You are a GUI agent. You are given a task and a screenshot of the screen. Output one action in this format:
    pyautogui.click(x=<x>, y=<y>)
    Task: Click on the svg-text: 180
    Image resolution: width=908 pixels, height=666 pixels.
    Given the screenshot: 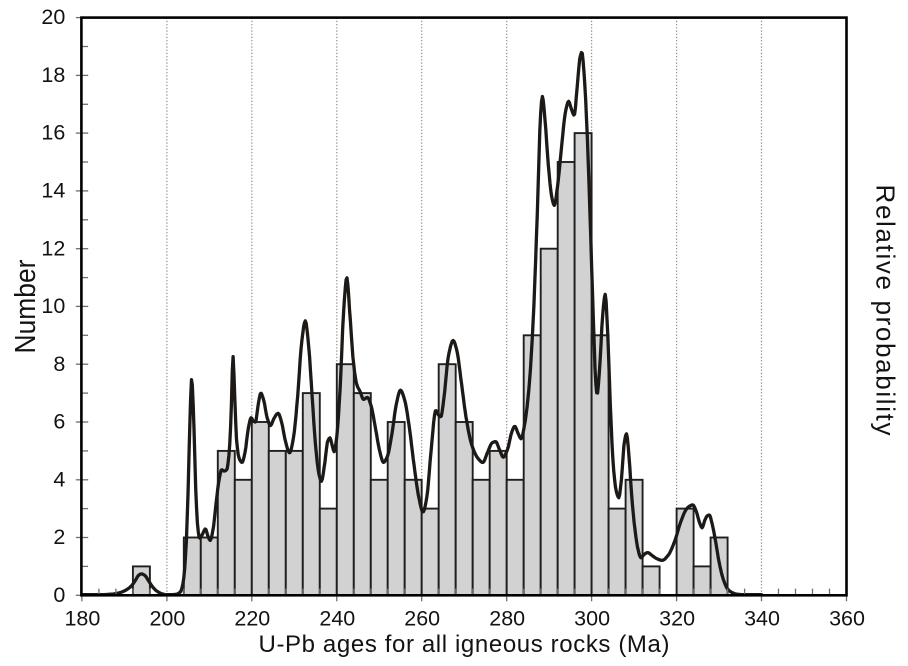 What is the action you would take?
    pyautogui.click(x=82, y=618)
    